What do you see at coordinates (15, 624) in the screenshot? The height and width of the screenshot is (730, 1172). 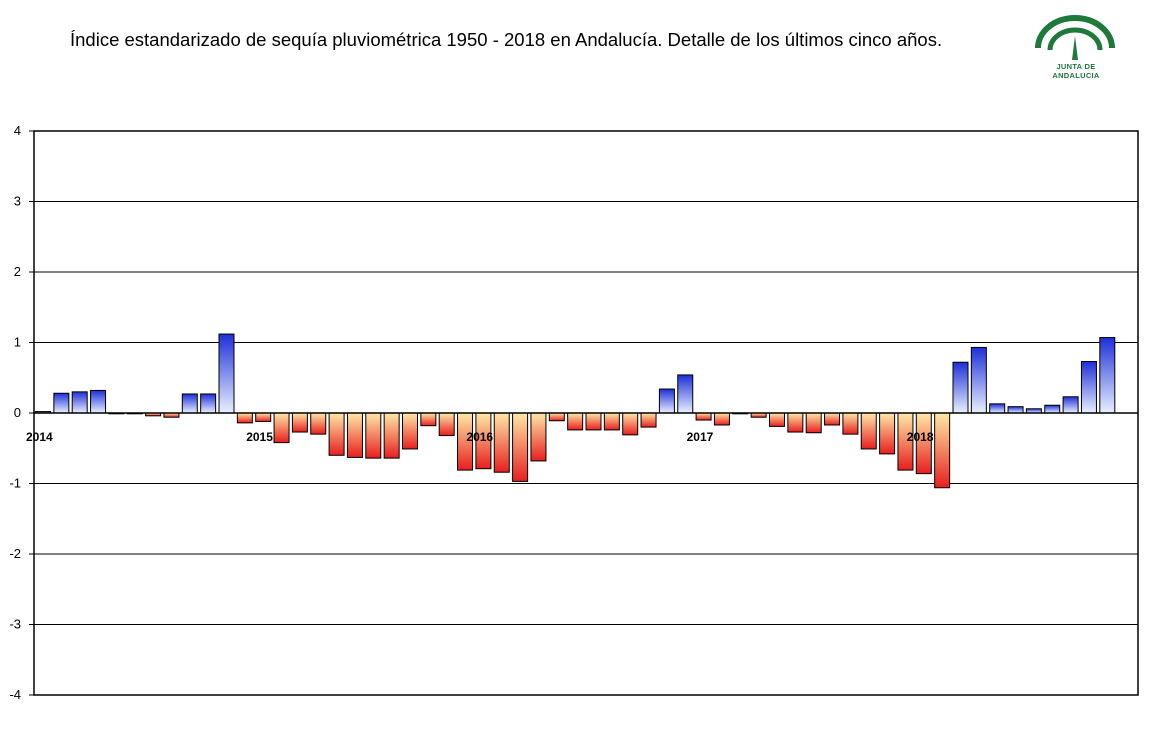 I see `y-tick-label: -3` at bounding box center [15, 624].